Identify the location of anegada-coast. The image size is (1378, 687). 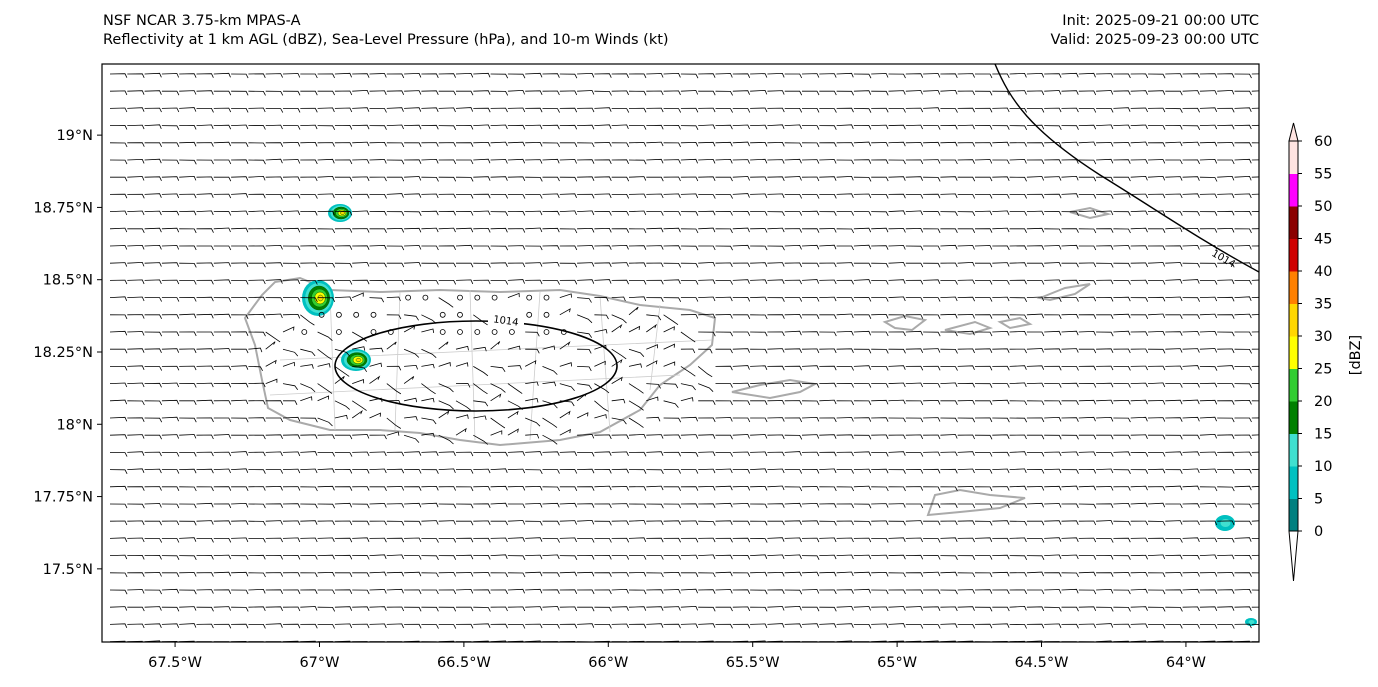
(1090, 213).